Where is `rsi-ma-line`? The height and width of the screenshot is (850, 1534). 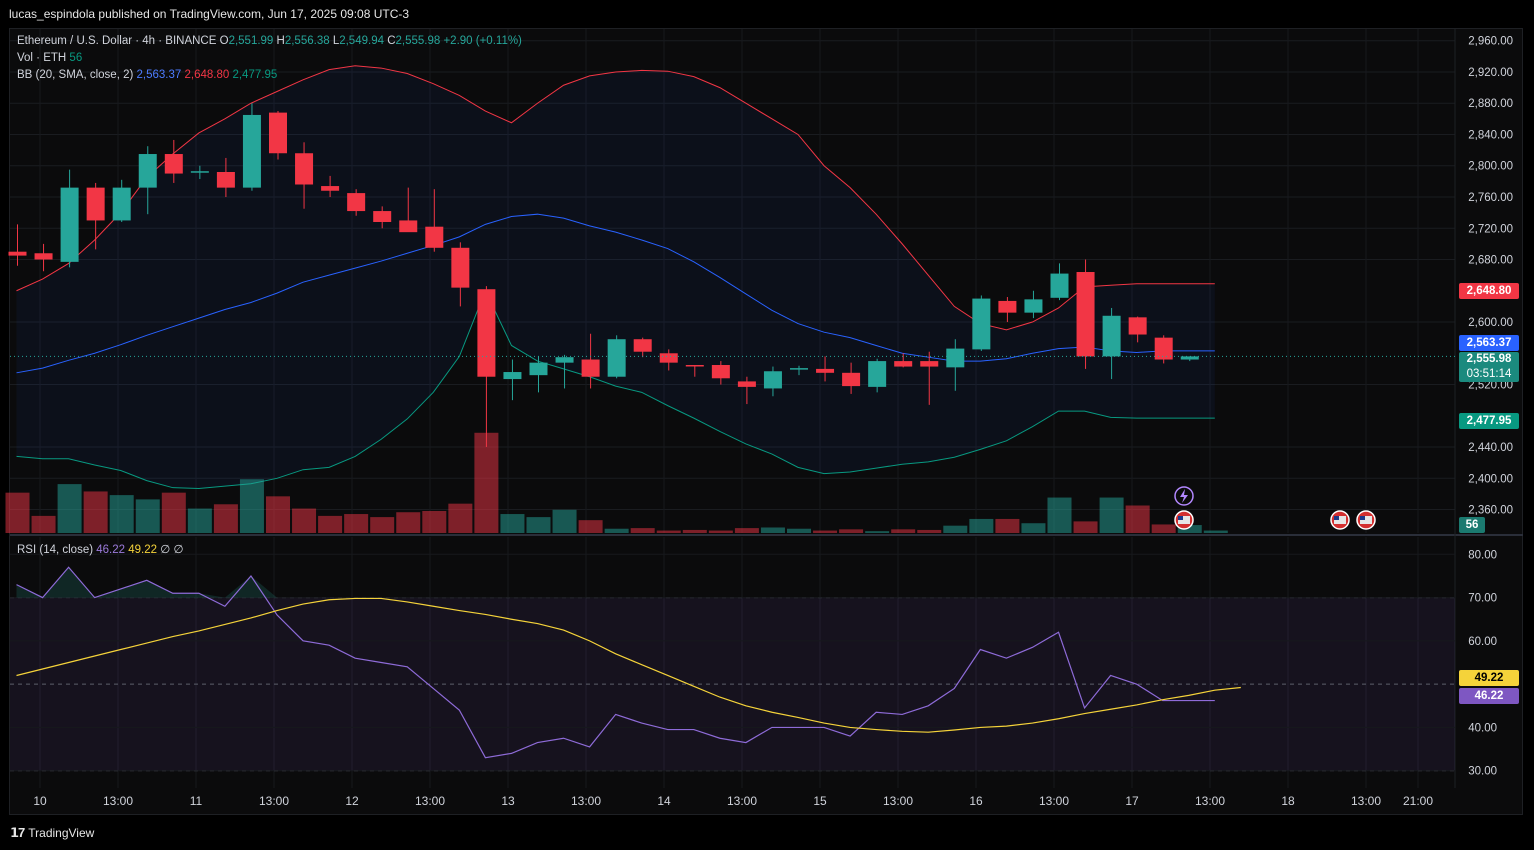
rsi-ma-line is located at coordinates (628, 665).